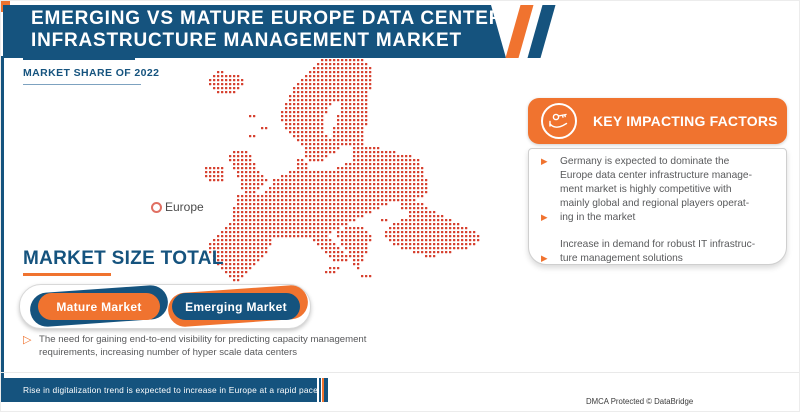  Describe the element at coordinates (598, 217) in the screenshot. I see `key-factor-text: ing in the market` at that location.